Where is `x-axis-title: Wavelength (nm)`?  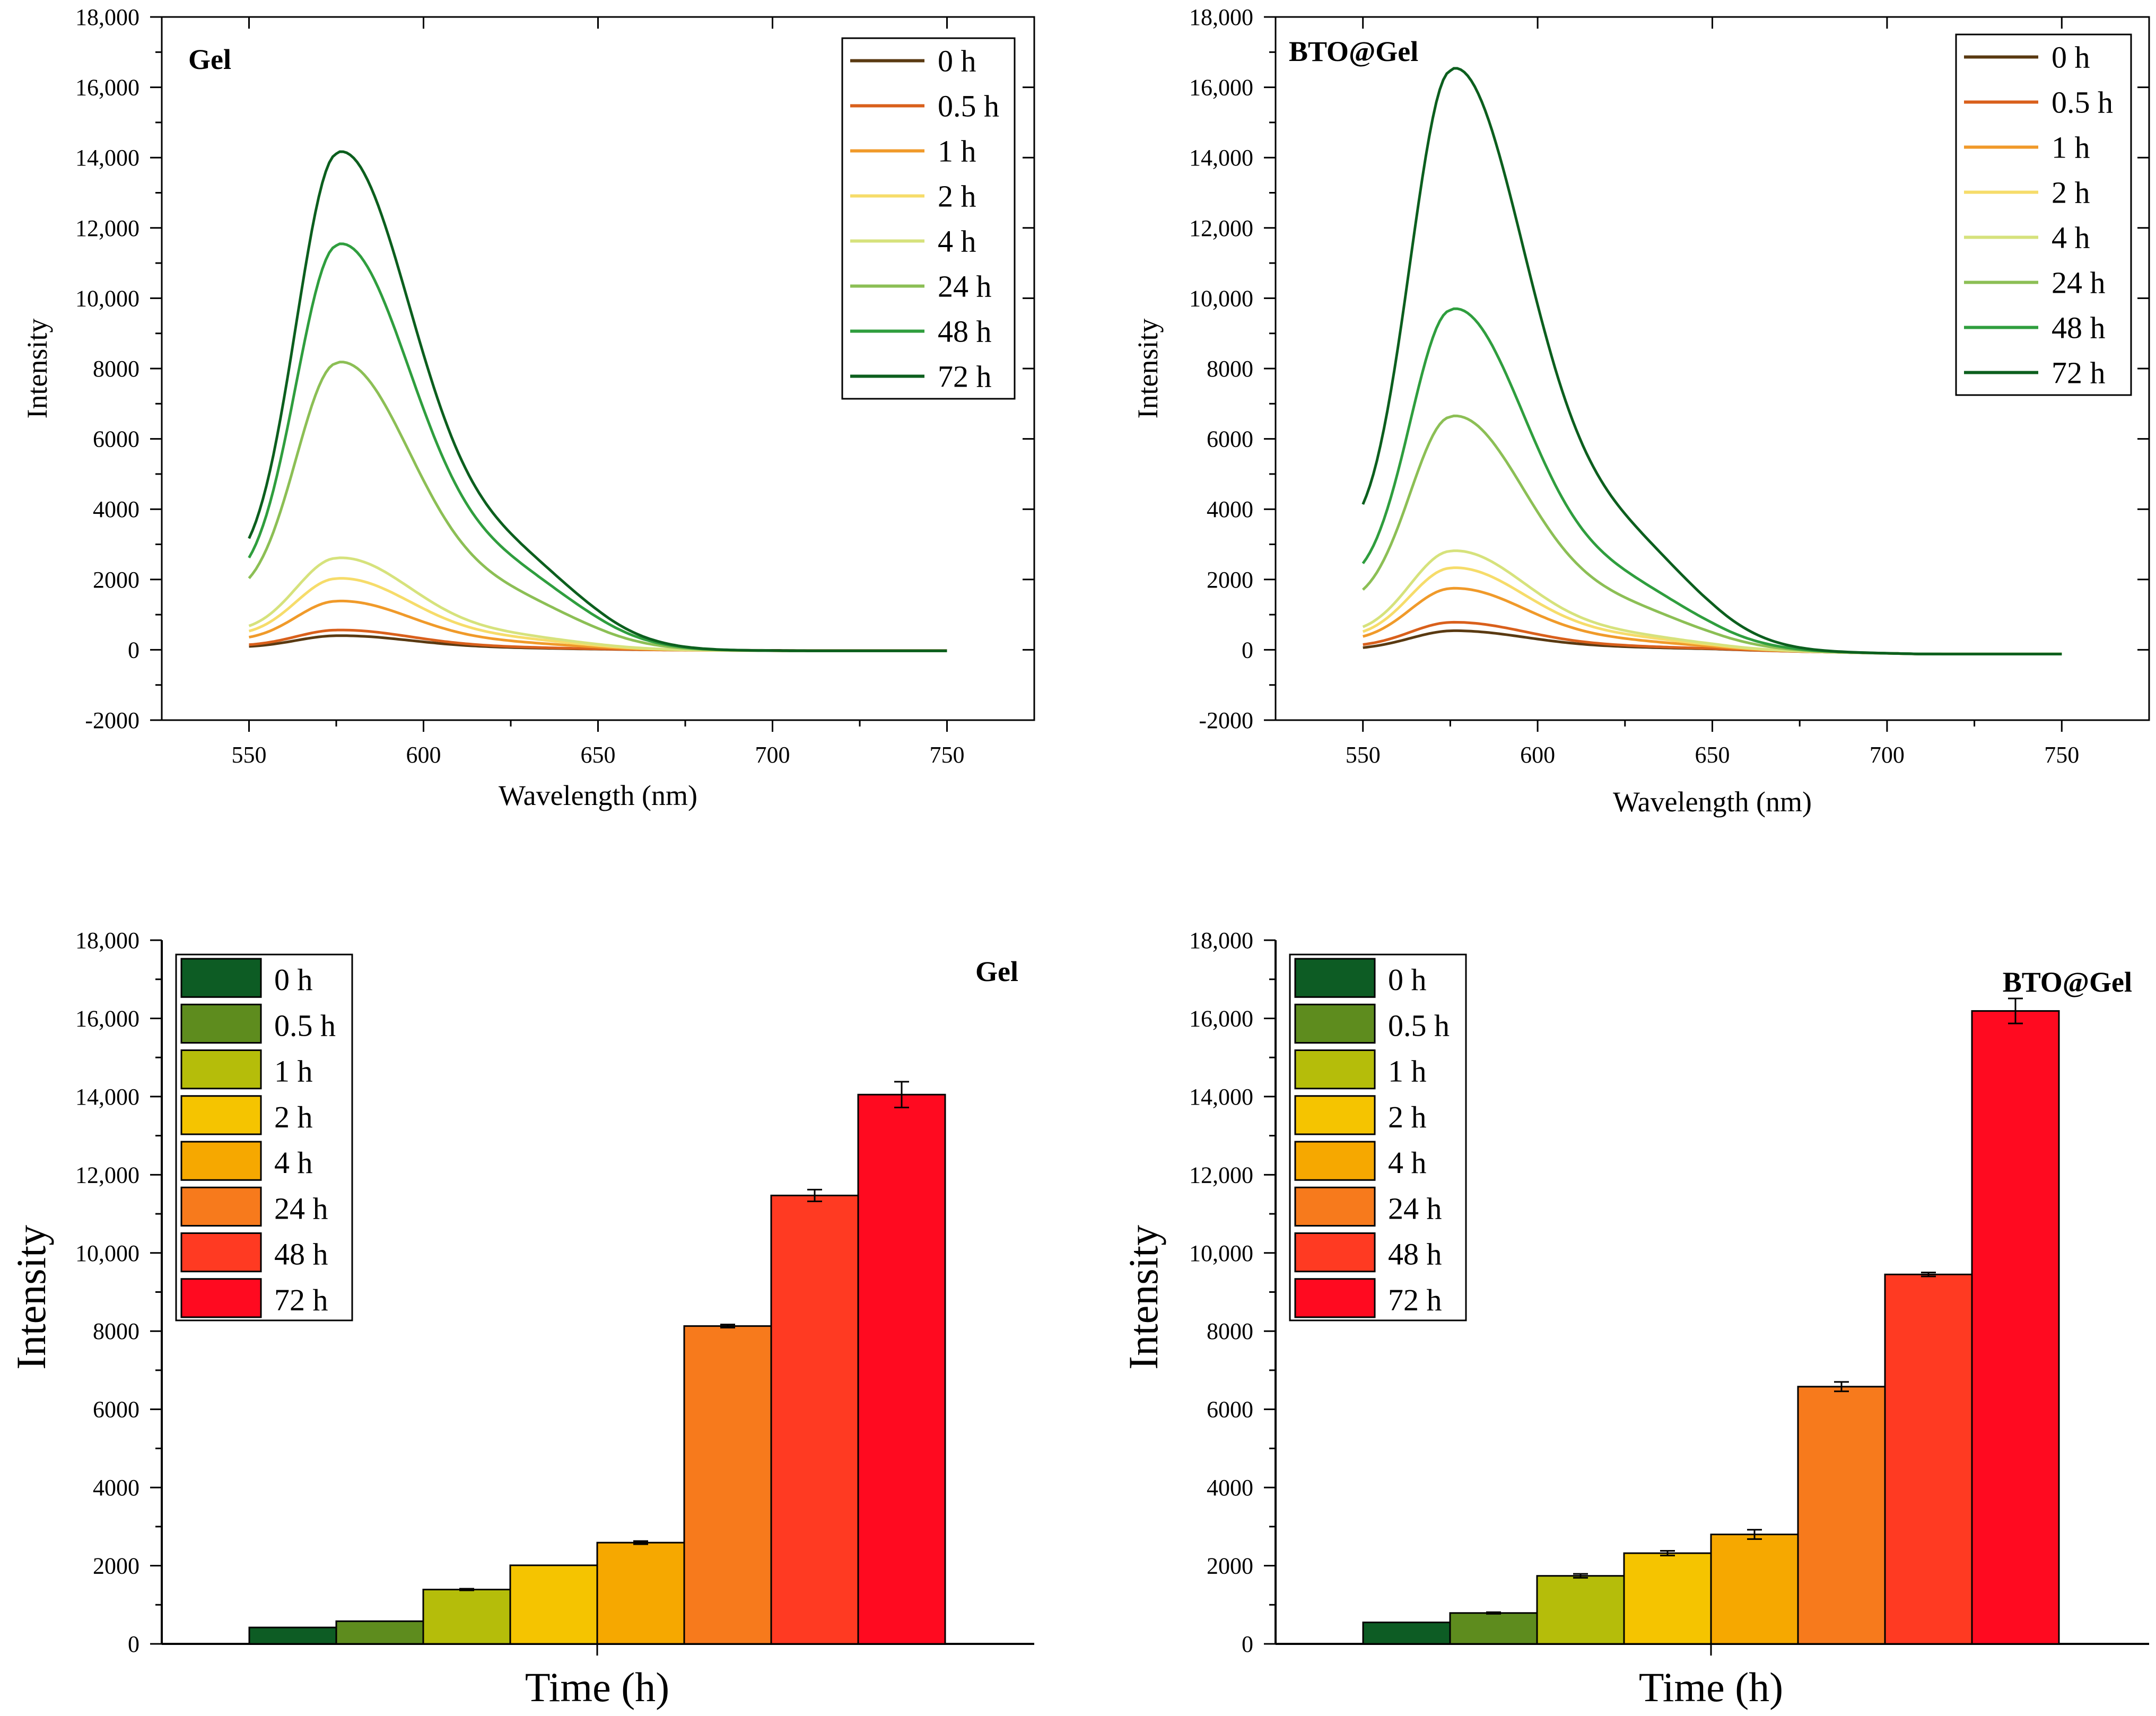 x-axis-title: Wavelength (nm) is located at coordinates (598, 795).